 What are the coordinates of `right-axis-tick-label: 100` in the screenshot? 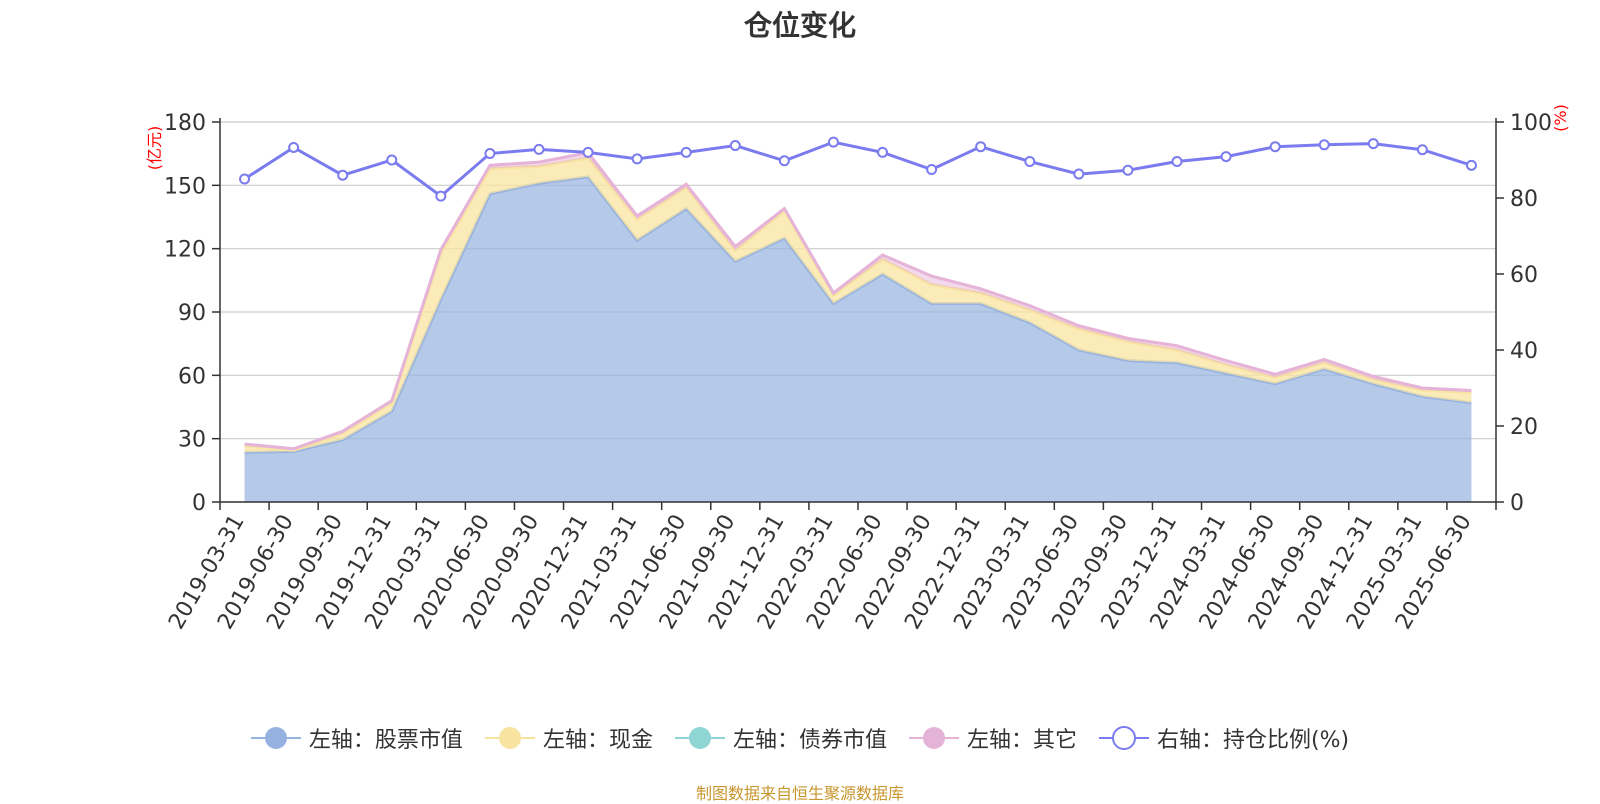 It's located at (1531, 123).